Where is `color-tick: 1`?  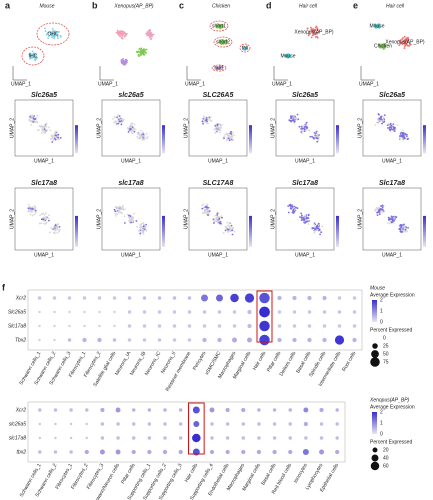
color-tick: 1 is located at coordinates (381, 423).